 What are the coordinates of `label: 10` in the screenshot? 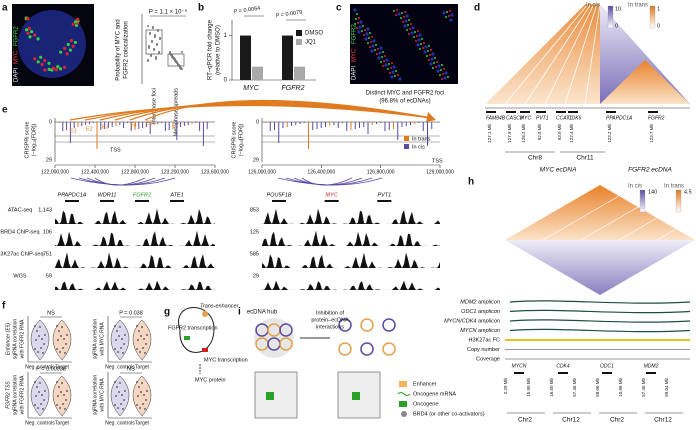 It's located at (618, 9).